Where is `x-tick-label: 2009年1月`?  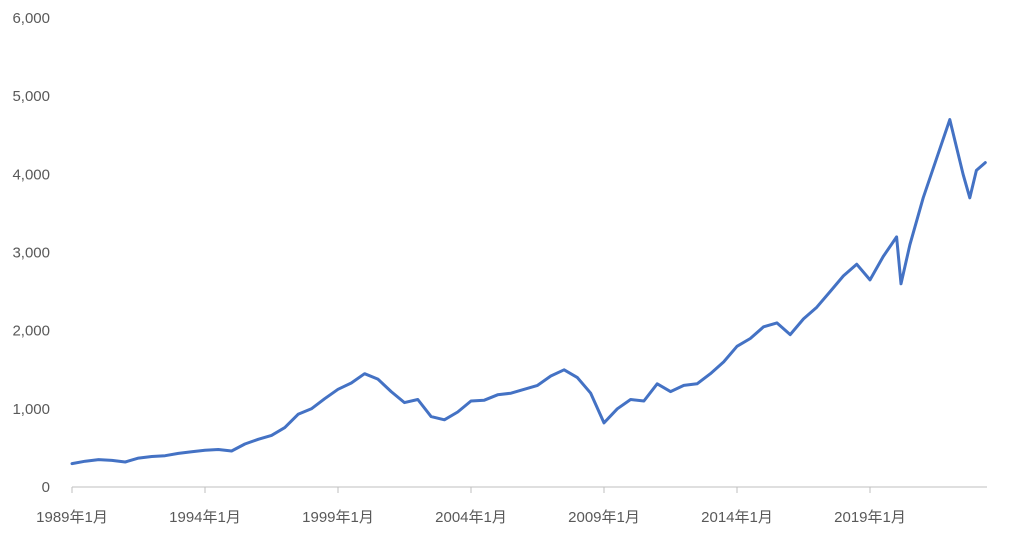 x-tick-label: 2009年1月 is located at coordinates (604, 517).